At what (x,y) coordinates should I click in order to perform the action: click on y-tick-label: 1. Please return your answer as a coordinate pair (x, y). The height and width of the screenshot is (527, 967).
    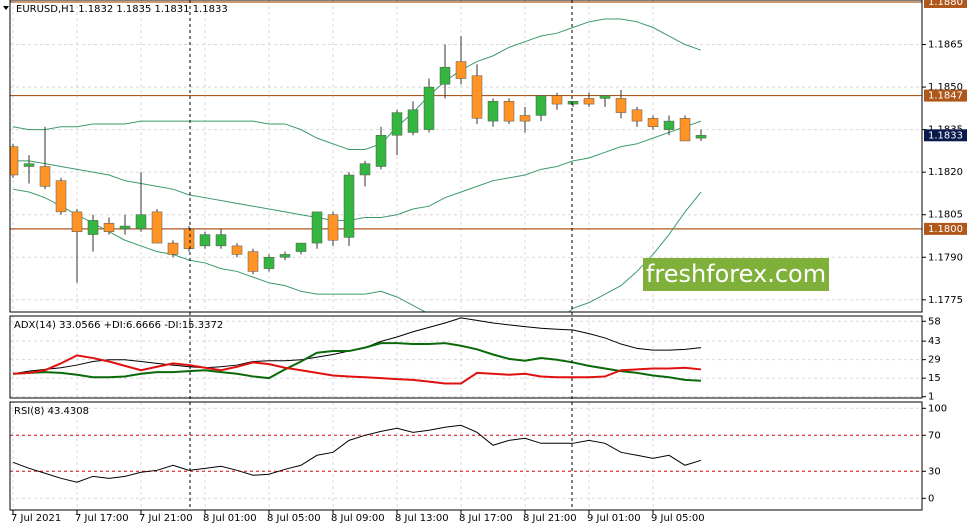
    Looking at the image, I should click on (931, 397).